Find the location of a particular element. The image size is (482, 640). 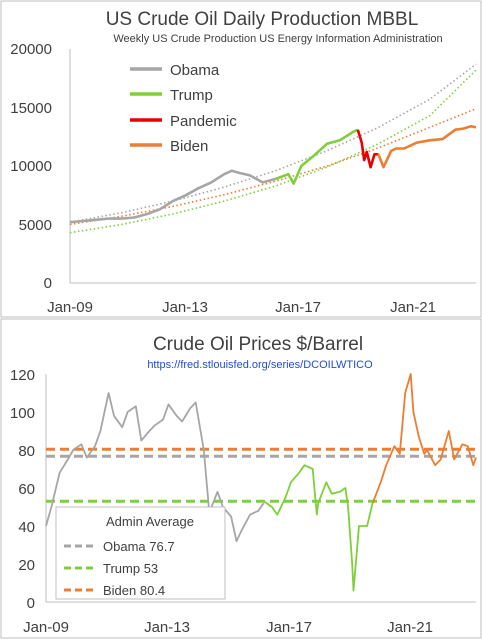

production-y-tick-labels: 0 5000 10000 15000 20000 is located at coordinates (31, 166).